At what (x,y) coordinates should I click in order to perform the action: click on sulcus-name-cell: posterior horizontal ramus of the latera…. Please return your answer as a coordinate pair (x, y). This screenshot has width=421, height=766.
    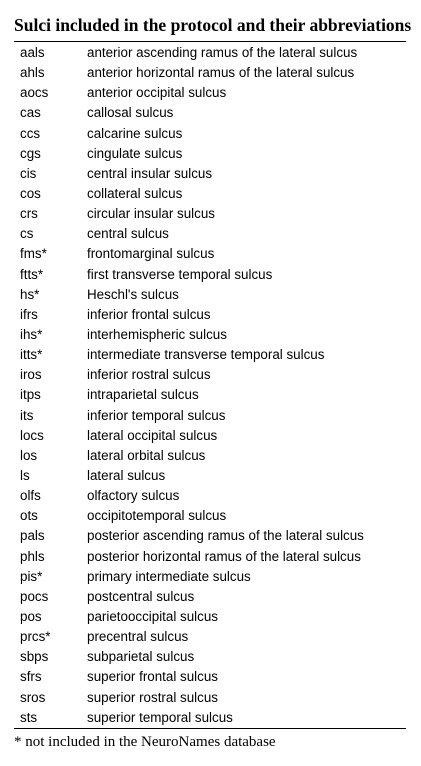
    Looking at the image, I should click on (224, 556).